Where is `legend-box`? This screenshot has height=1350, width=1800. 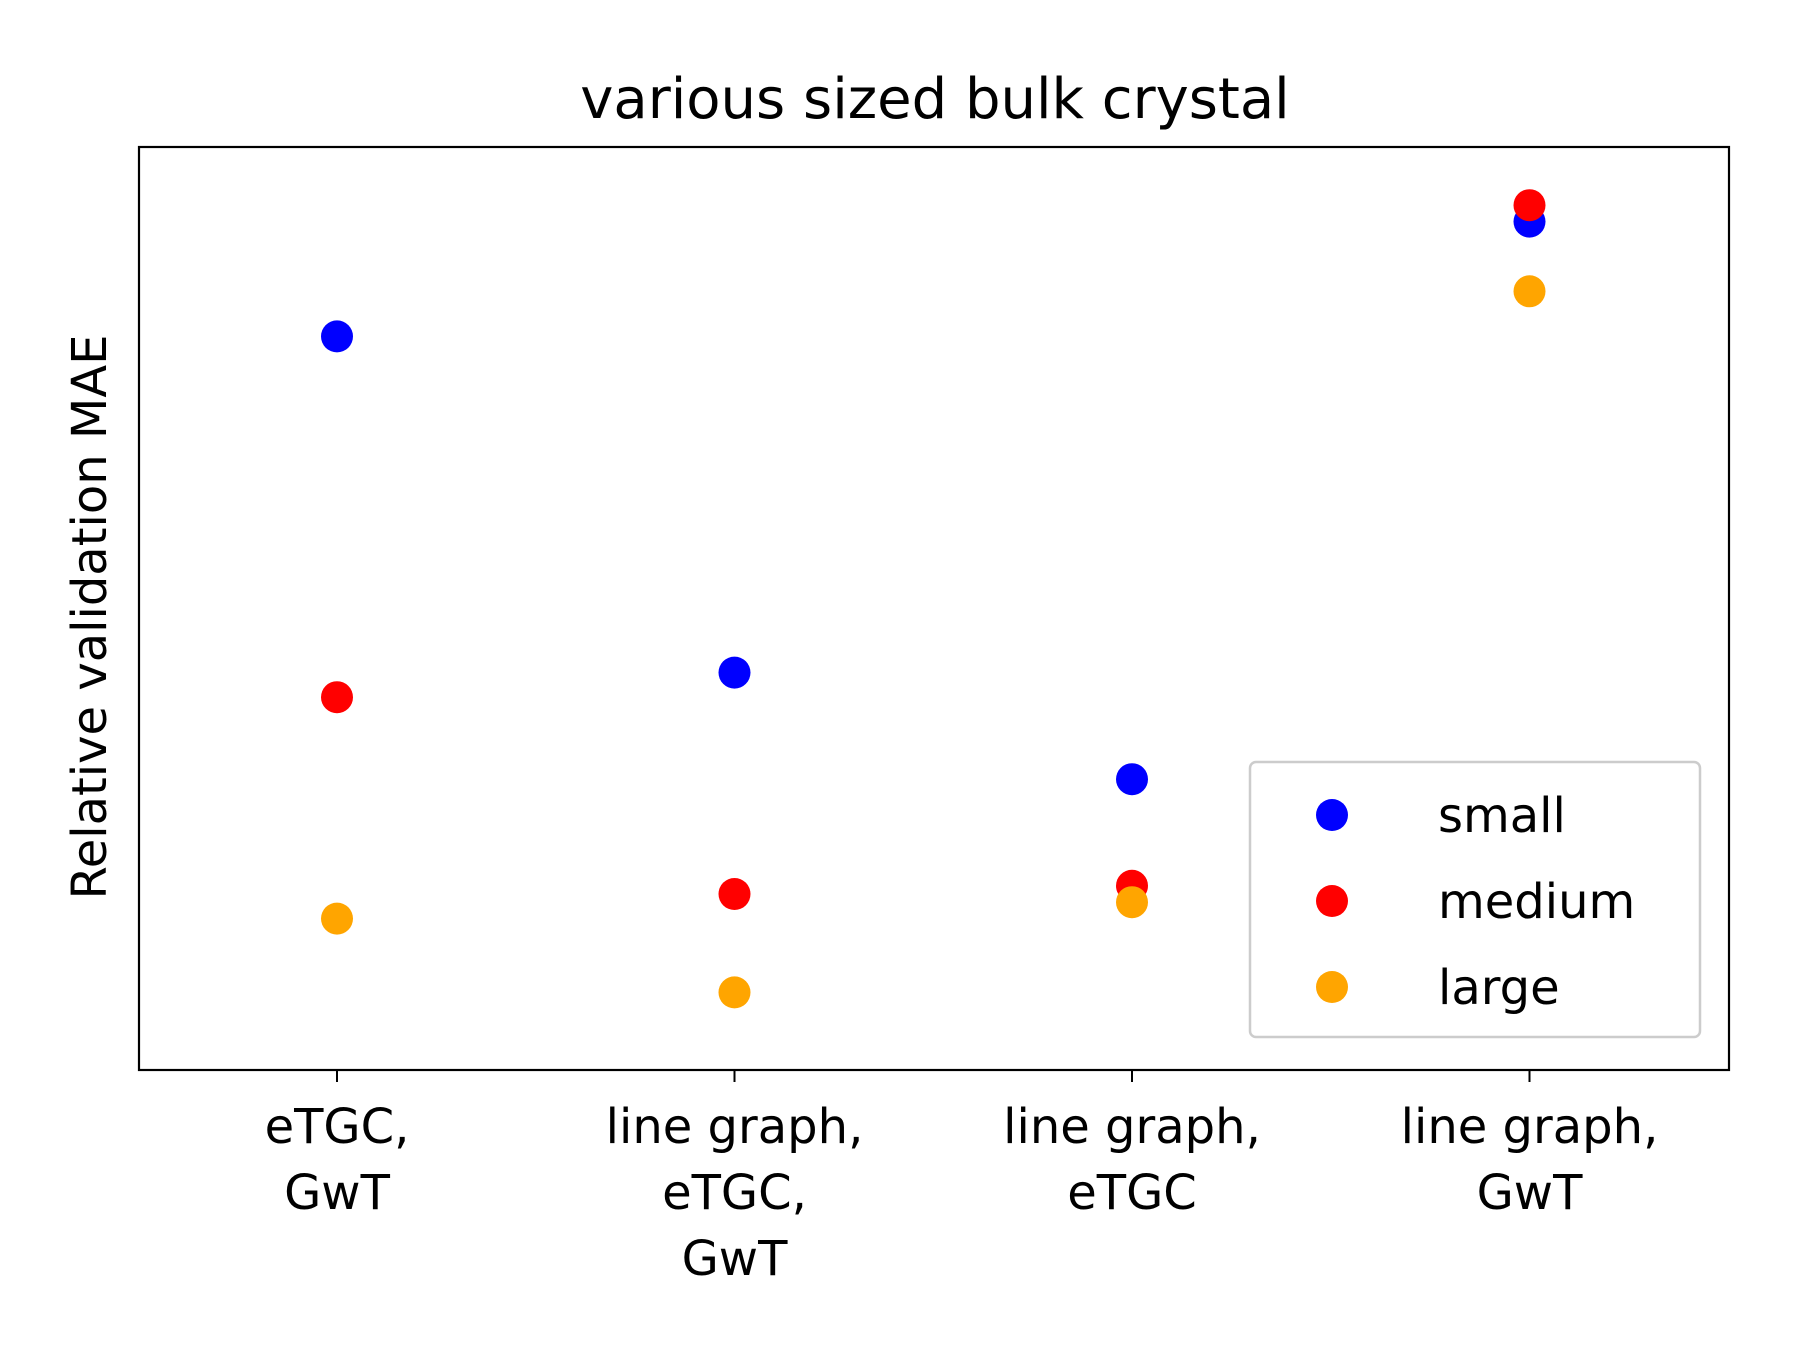
legend-box is located at coordinates (1475, 899).